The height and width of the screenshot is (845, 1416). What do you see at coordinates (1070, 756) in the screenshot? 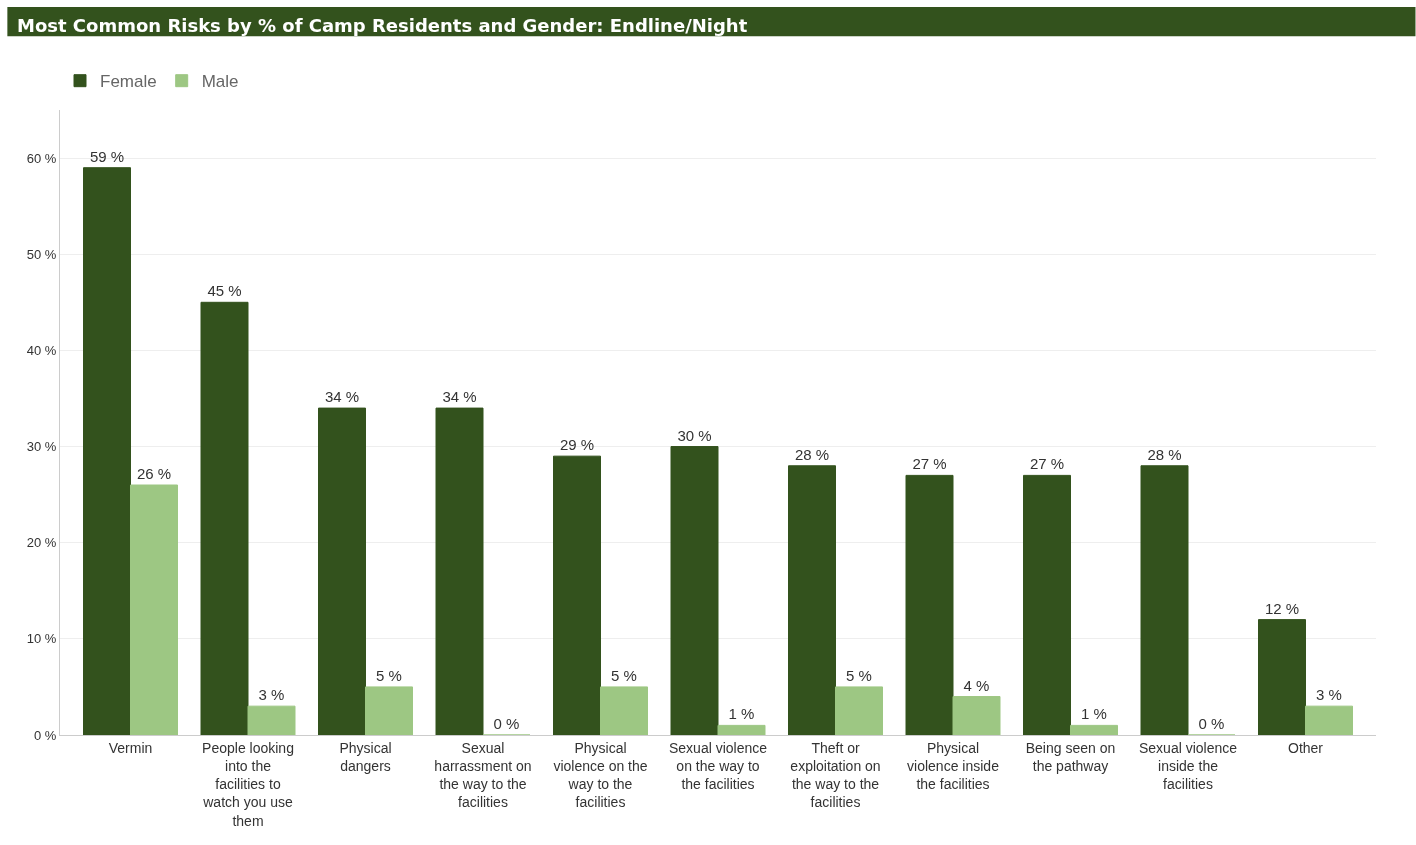
I see `x-tick-label: Being seen on the pathway` at bounding box center [1070, 756].